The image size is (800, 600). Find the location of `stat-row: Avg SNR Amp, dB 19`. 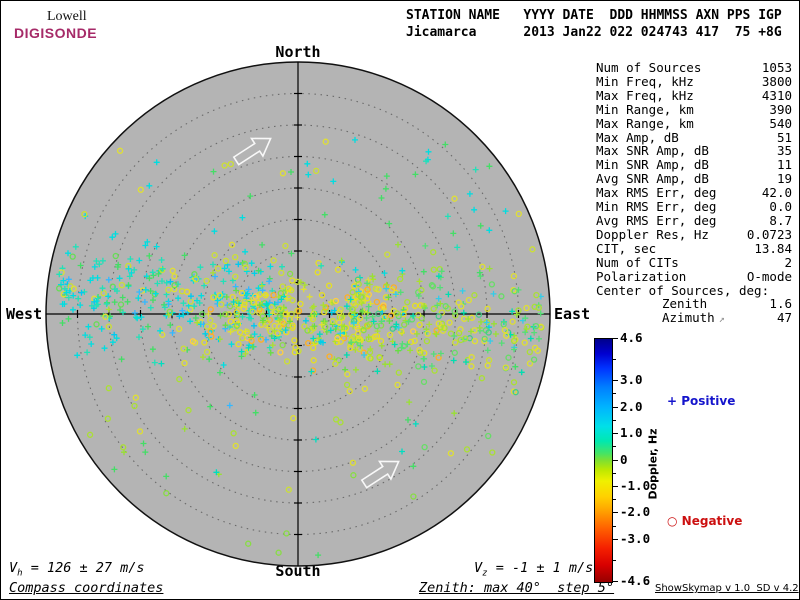

stat-row: Avg SNR Amp, dB 19 is located at coordinates (694, 179).